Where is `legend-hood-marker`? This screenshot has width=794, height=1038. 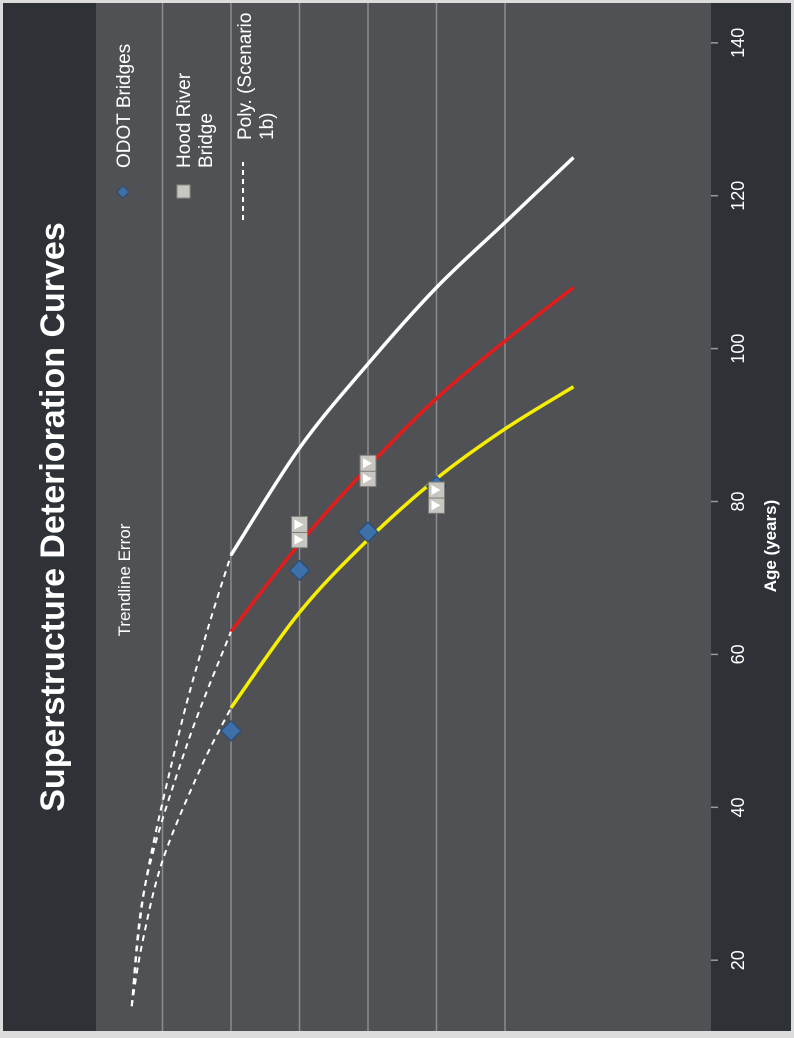 legend-hood-marker is located at coordinates (183, 191).